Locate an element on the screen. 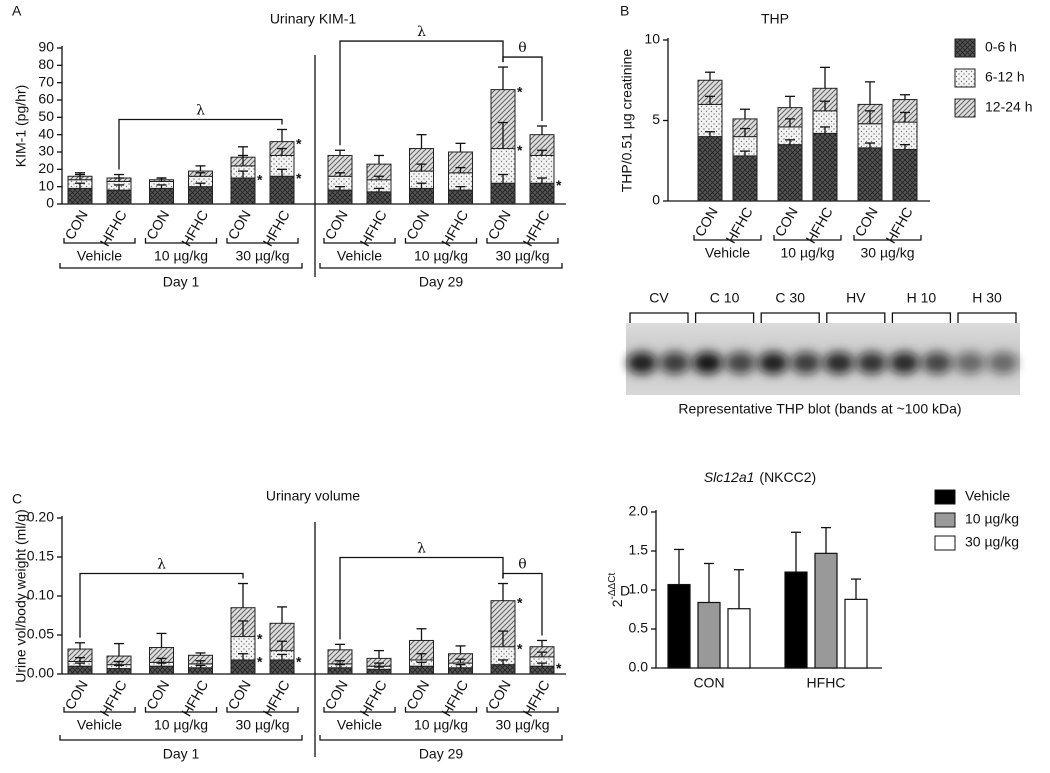  y-tick-label: 5 is located at coordinates (656, 119).